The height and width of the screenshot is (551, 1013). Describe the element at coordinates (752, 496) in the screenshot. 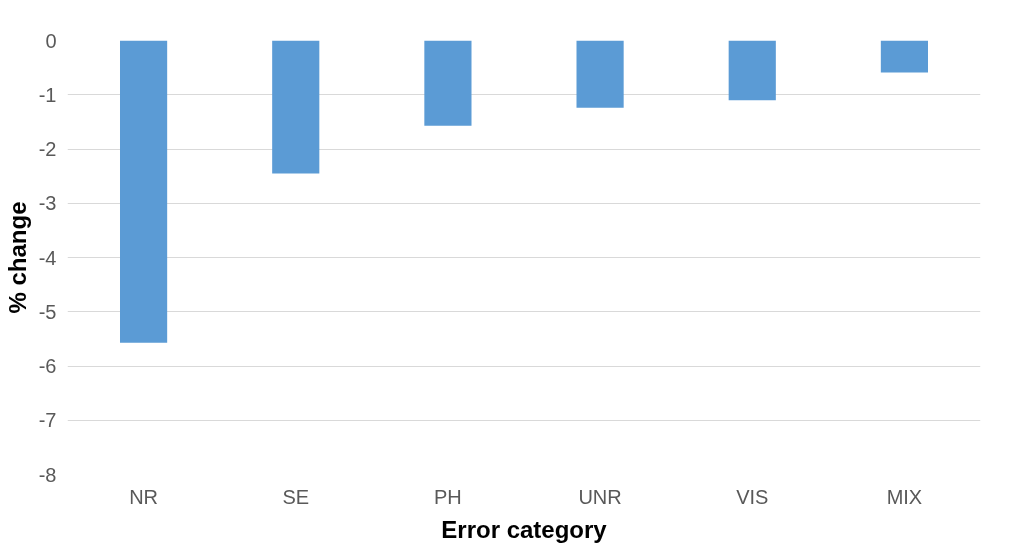

I see `x-tick-label: VIS` at that location.